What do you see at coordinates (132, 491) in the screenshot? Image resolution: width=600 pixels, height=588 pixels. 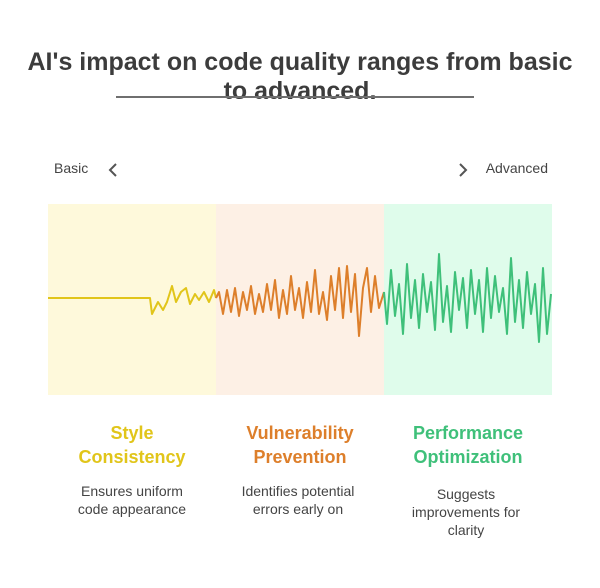 I see `stage-description-line: Ensures uniform` at bounding box center [132, 491].